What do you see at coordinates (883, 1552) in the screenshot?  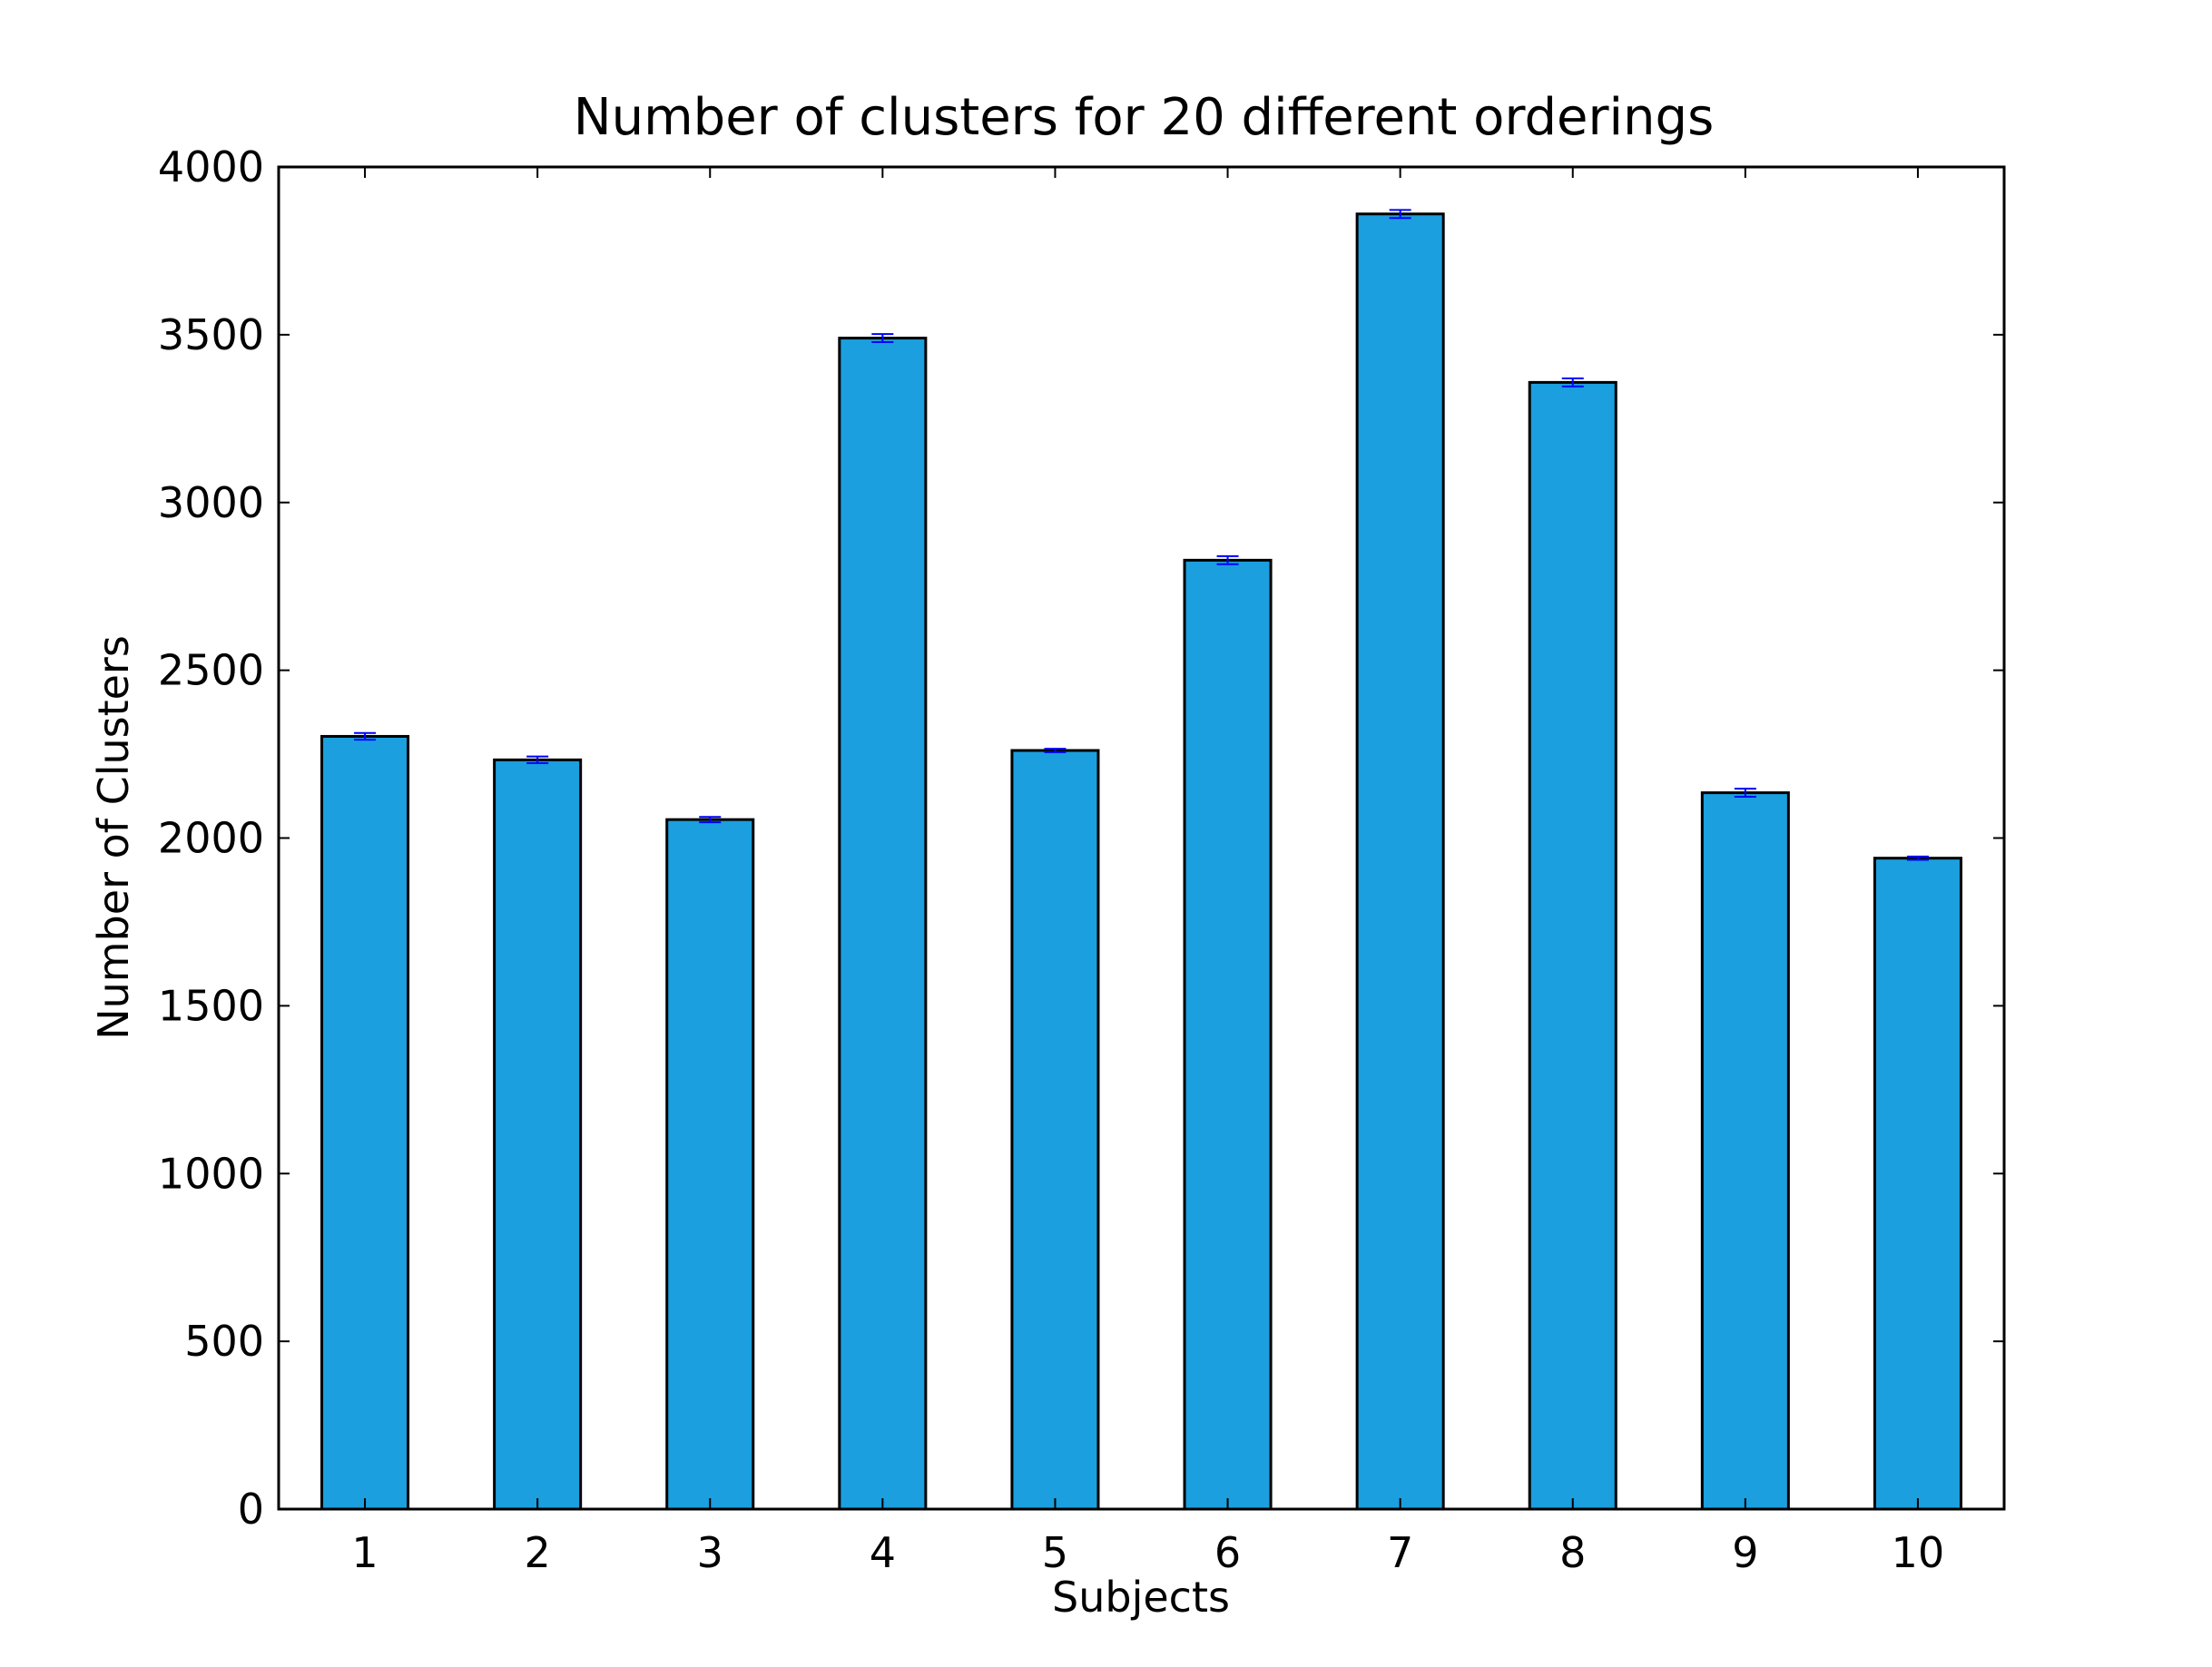 I see `x-tick-label-4: 4` at bounding box center [883, 1552].